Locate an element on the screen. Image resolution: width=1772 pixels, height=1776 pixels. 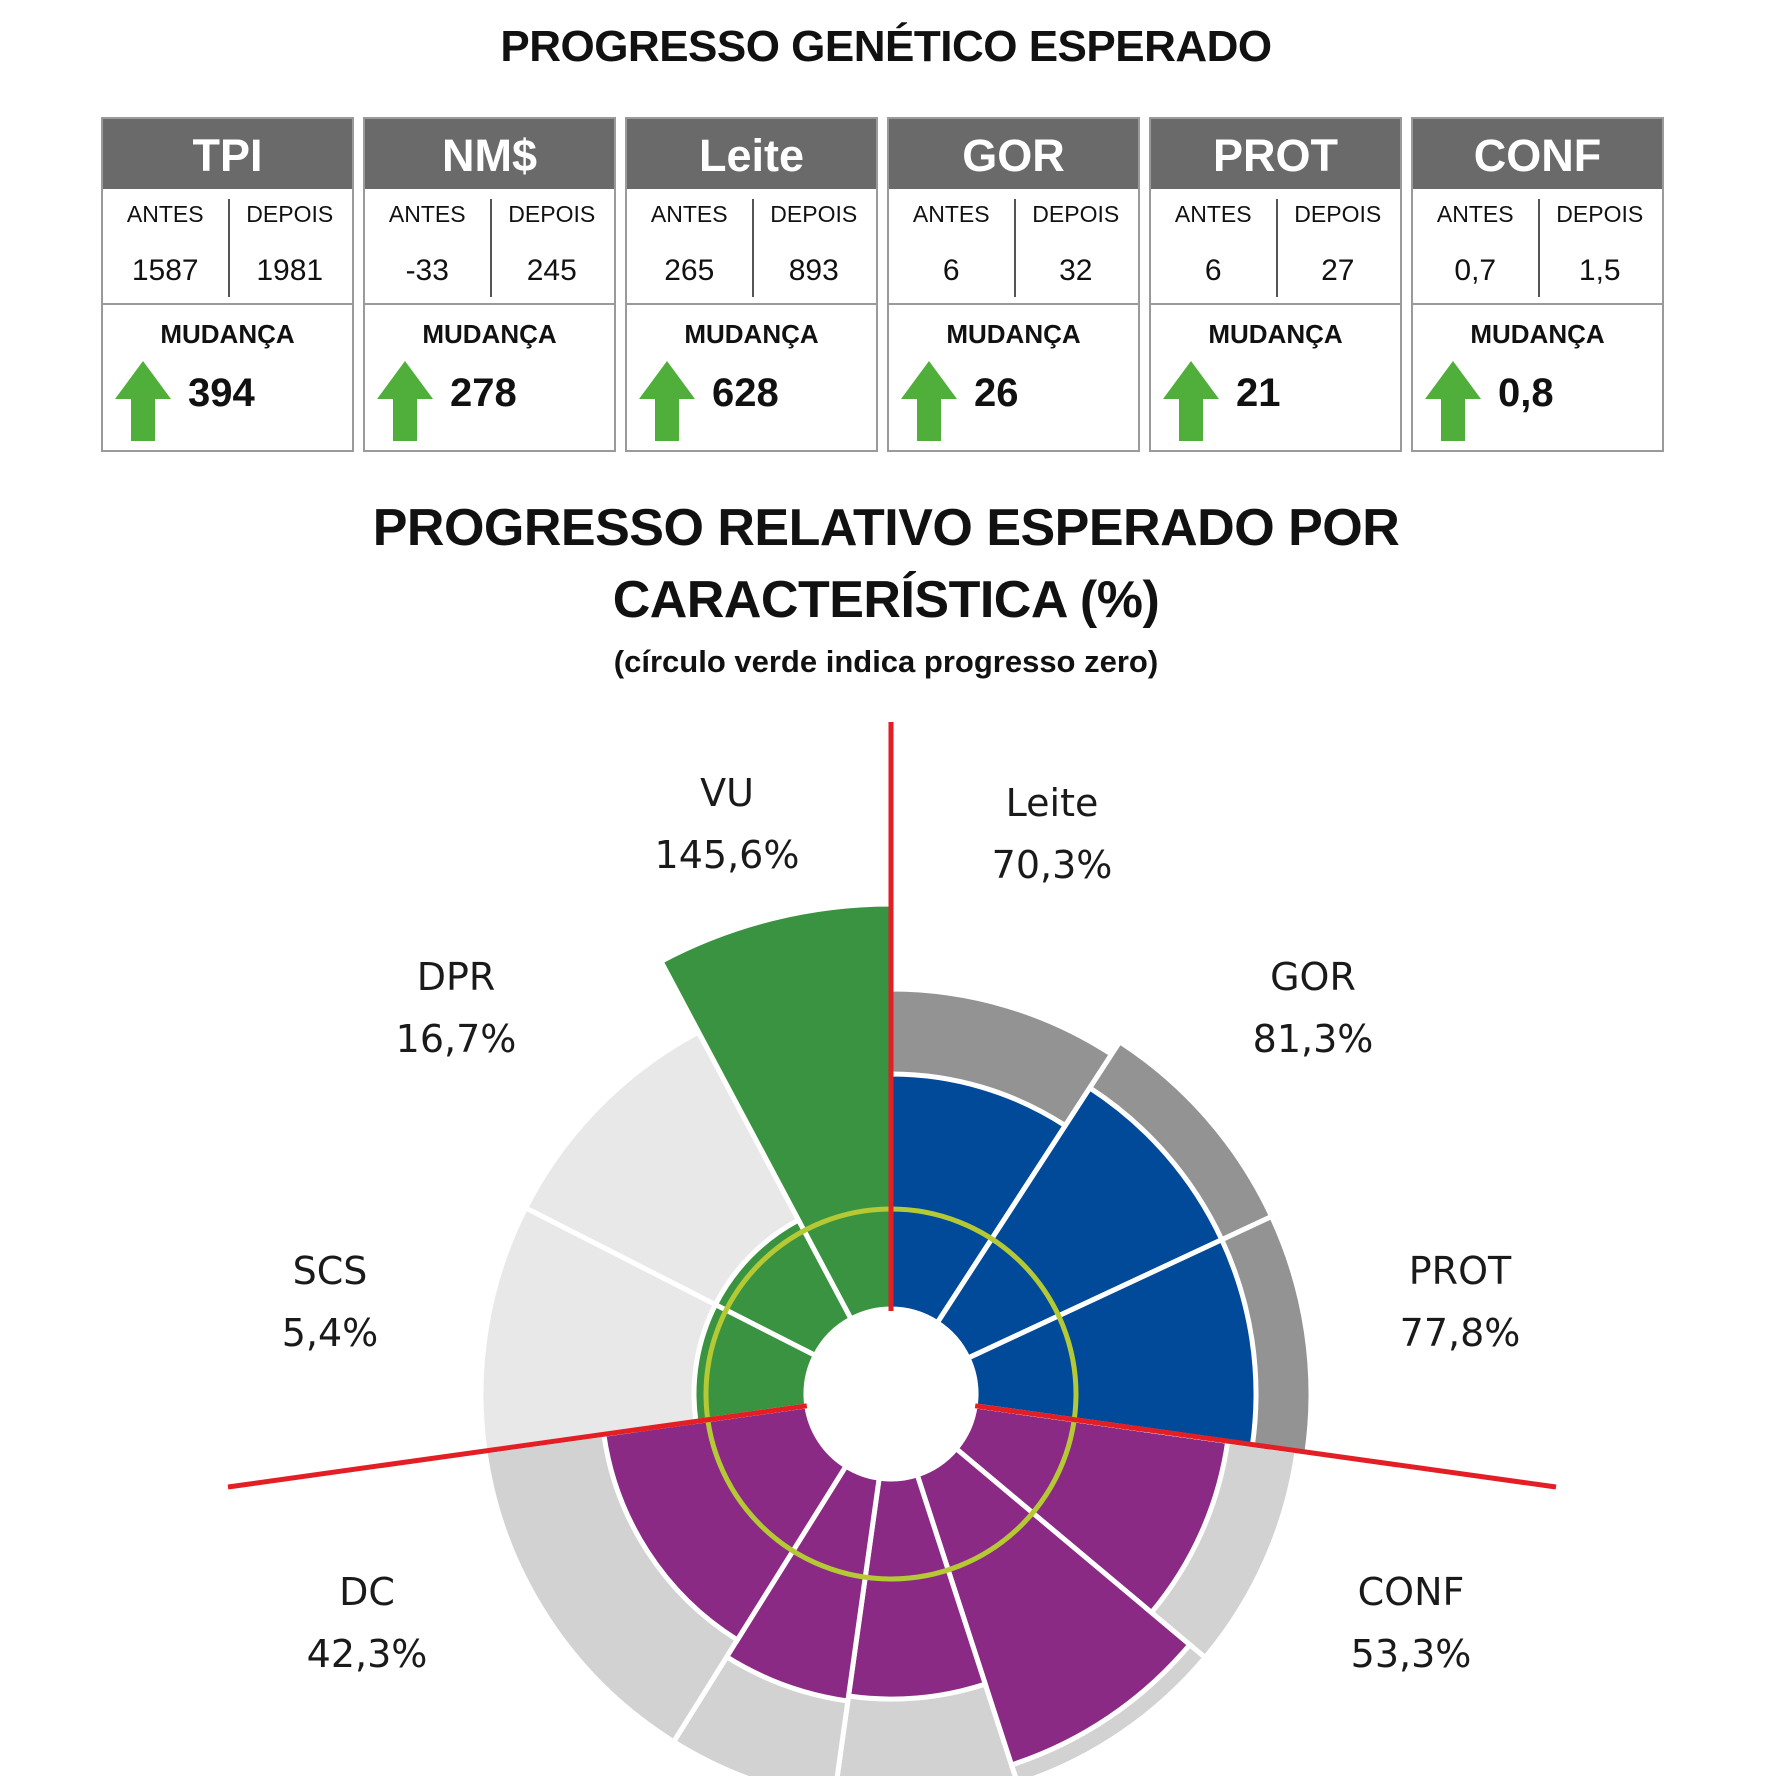
card-title: Leite is located at coordinates (751, 154).